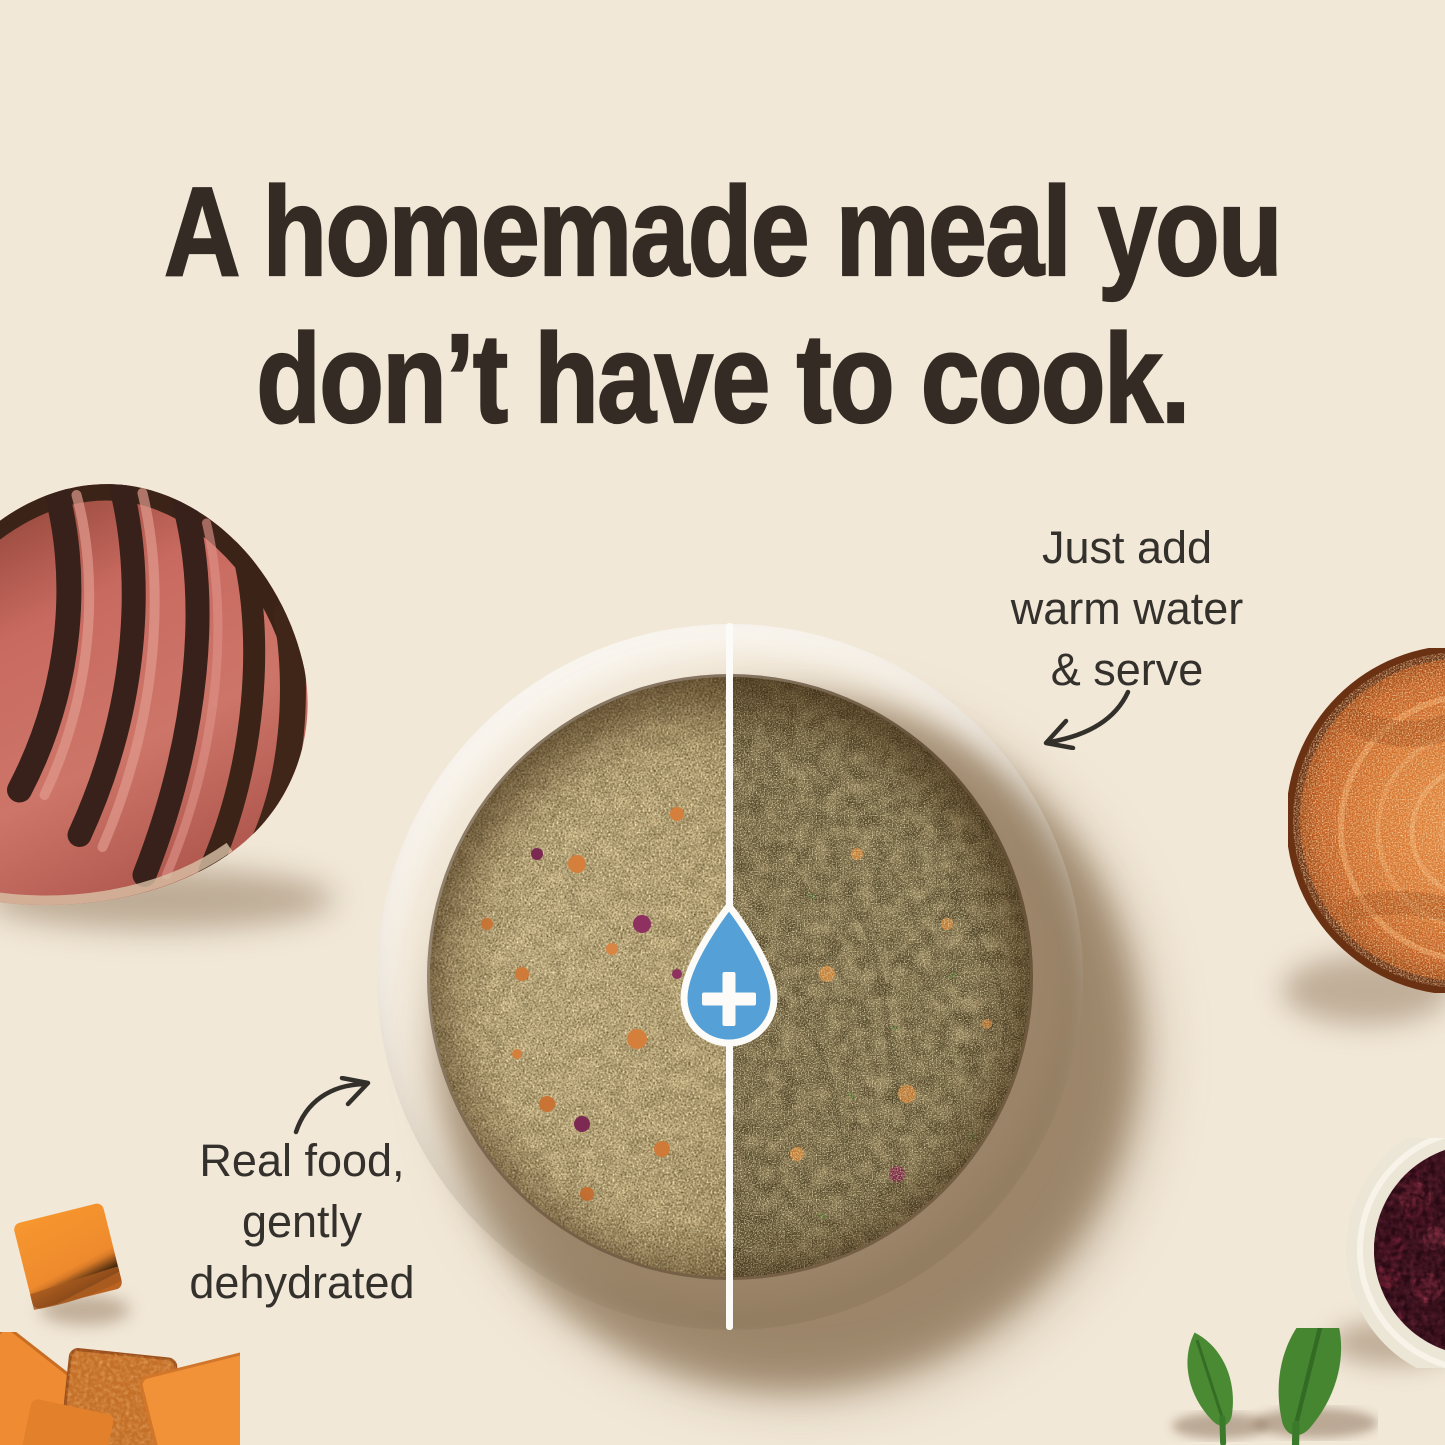 Image resolution: width=1445 pixels, height=1445 pixels. Describe the element at coordinates (302, 1160) in the screenshot. I see `callout-real-food-line-1: Real food,` at that location.